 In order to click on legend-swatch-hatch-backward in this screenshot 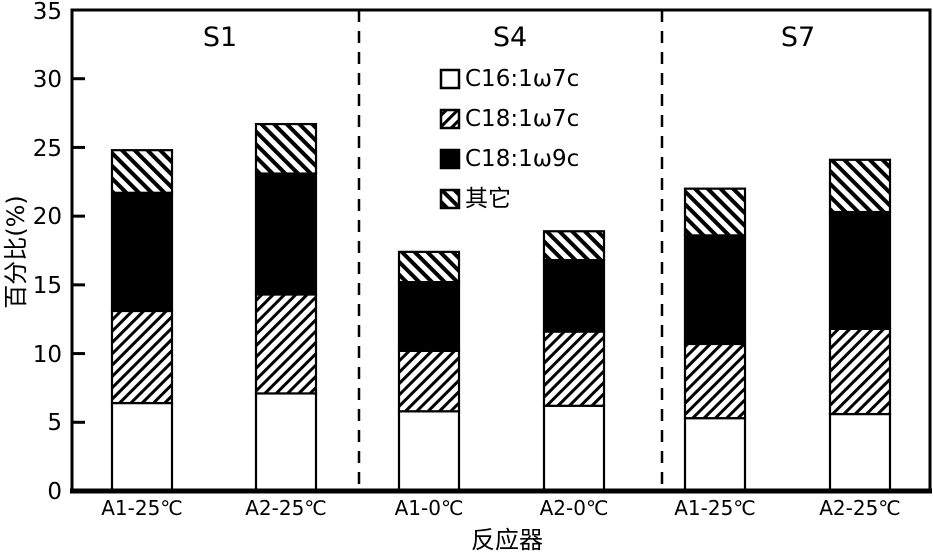, I will do `click(450, 199)`.